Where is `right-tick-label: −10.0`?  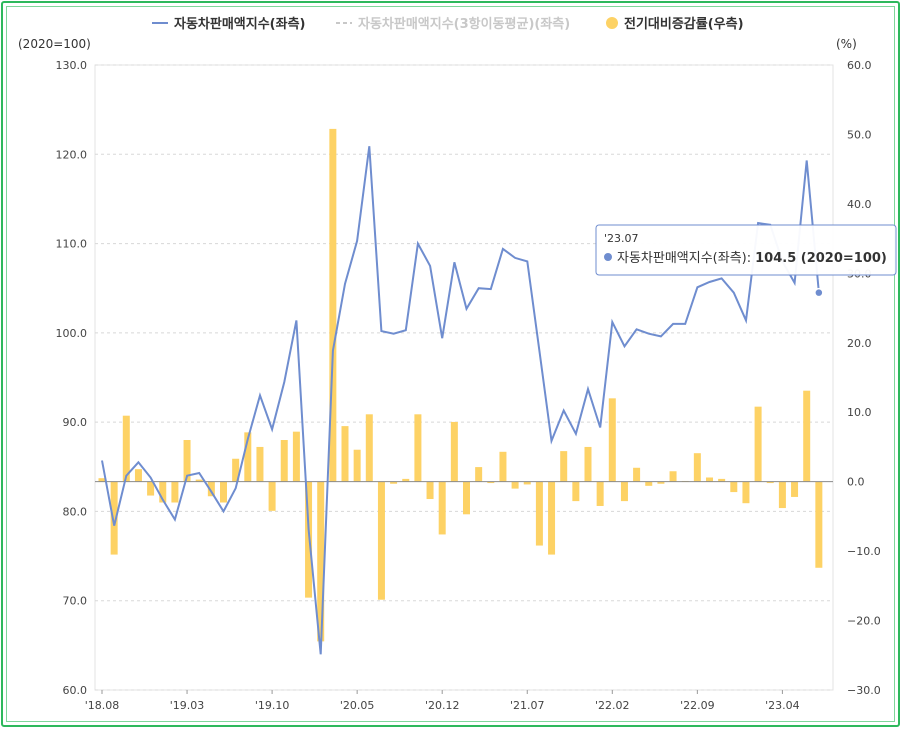
right-tick-label: −10.0 is located at coordinates (864, 551).